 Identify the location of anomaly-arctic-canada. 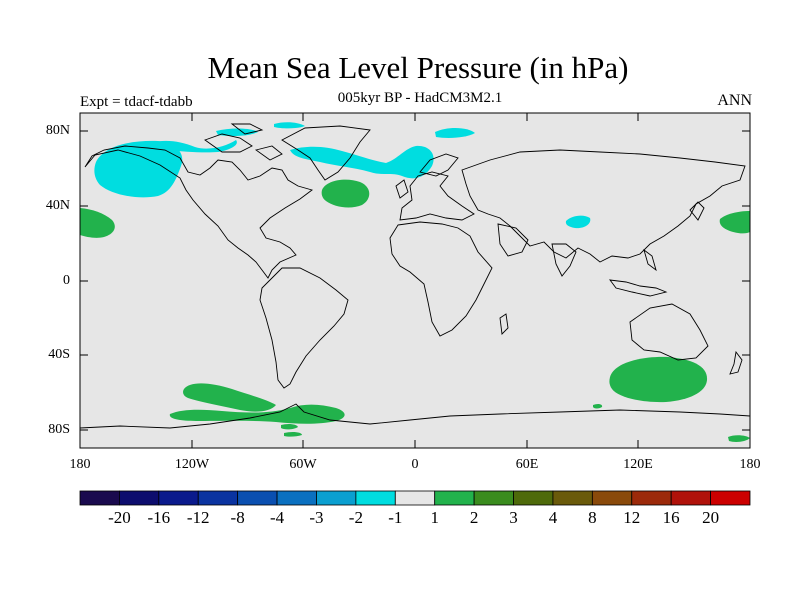
(193, 146).